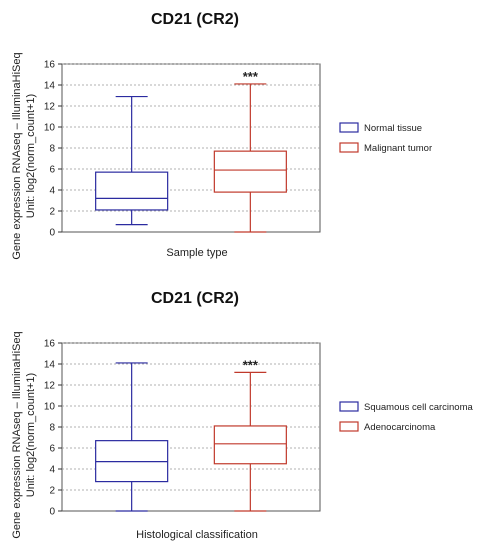 This screenshot has width=495, height=550. Describe the element at coordinates (418, 407) in the screenshot. I see `legend-label: Squamous cell carcinoma` at that location.